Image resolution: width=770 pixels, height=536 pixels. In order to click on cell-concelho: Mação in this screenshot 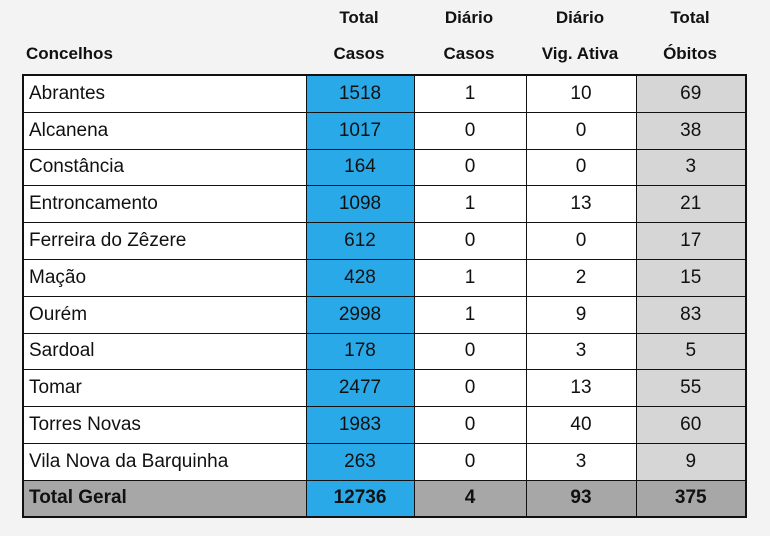, I will do `click(164, 277)`.